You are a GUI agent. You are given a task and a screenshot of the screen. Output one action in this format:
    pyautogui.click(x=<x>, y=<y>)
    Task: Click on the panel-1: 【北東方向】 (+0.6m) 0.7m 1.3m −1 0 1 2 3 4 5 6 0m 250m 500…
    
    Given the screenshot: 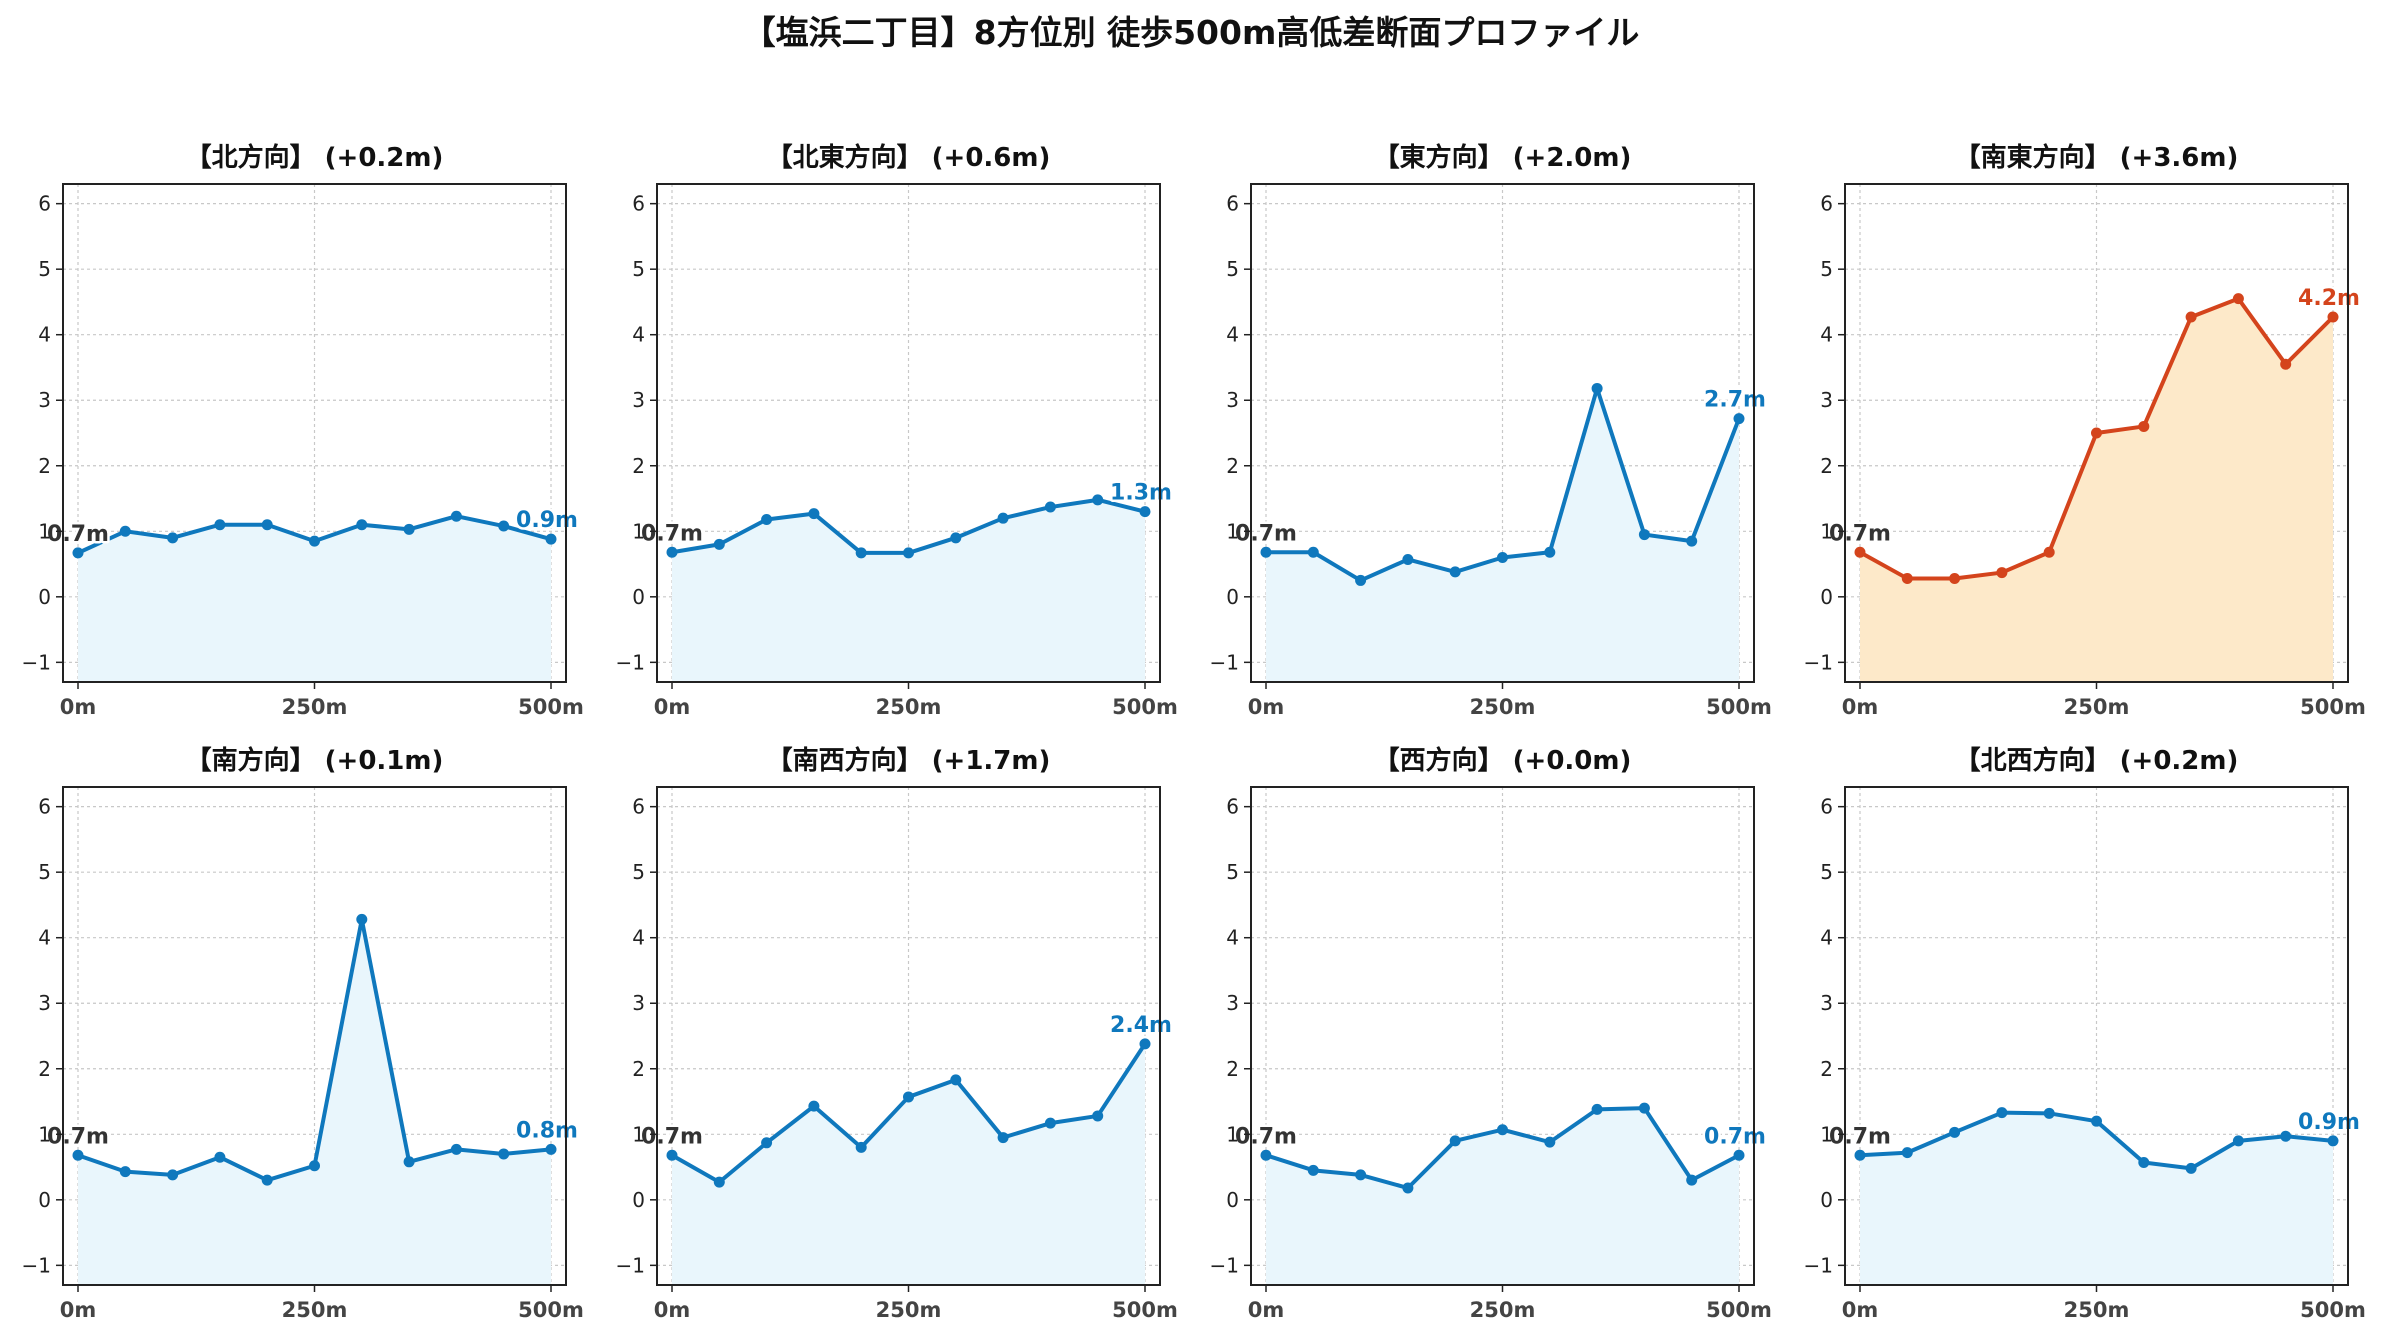 What is the action you would take?
    pyautogui.click(x=897, y=430)
    